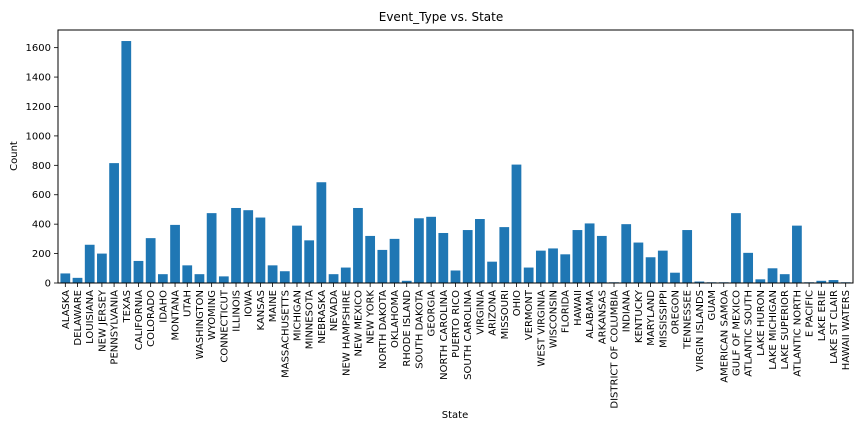 This screenshot has height=432, width=864. What do you see at coordinates (566, 311) in the screenshot?
I see `x-tick-label: FLORIDA` at bounding box center [566, 311].